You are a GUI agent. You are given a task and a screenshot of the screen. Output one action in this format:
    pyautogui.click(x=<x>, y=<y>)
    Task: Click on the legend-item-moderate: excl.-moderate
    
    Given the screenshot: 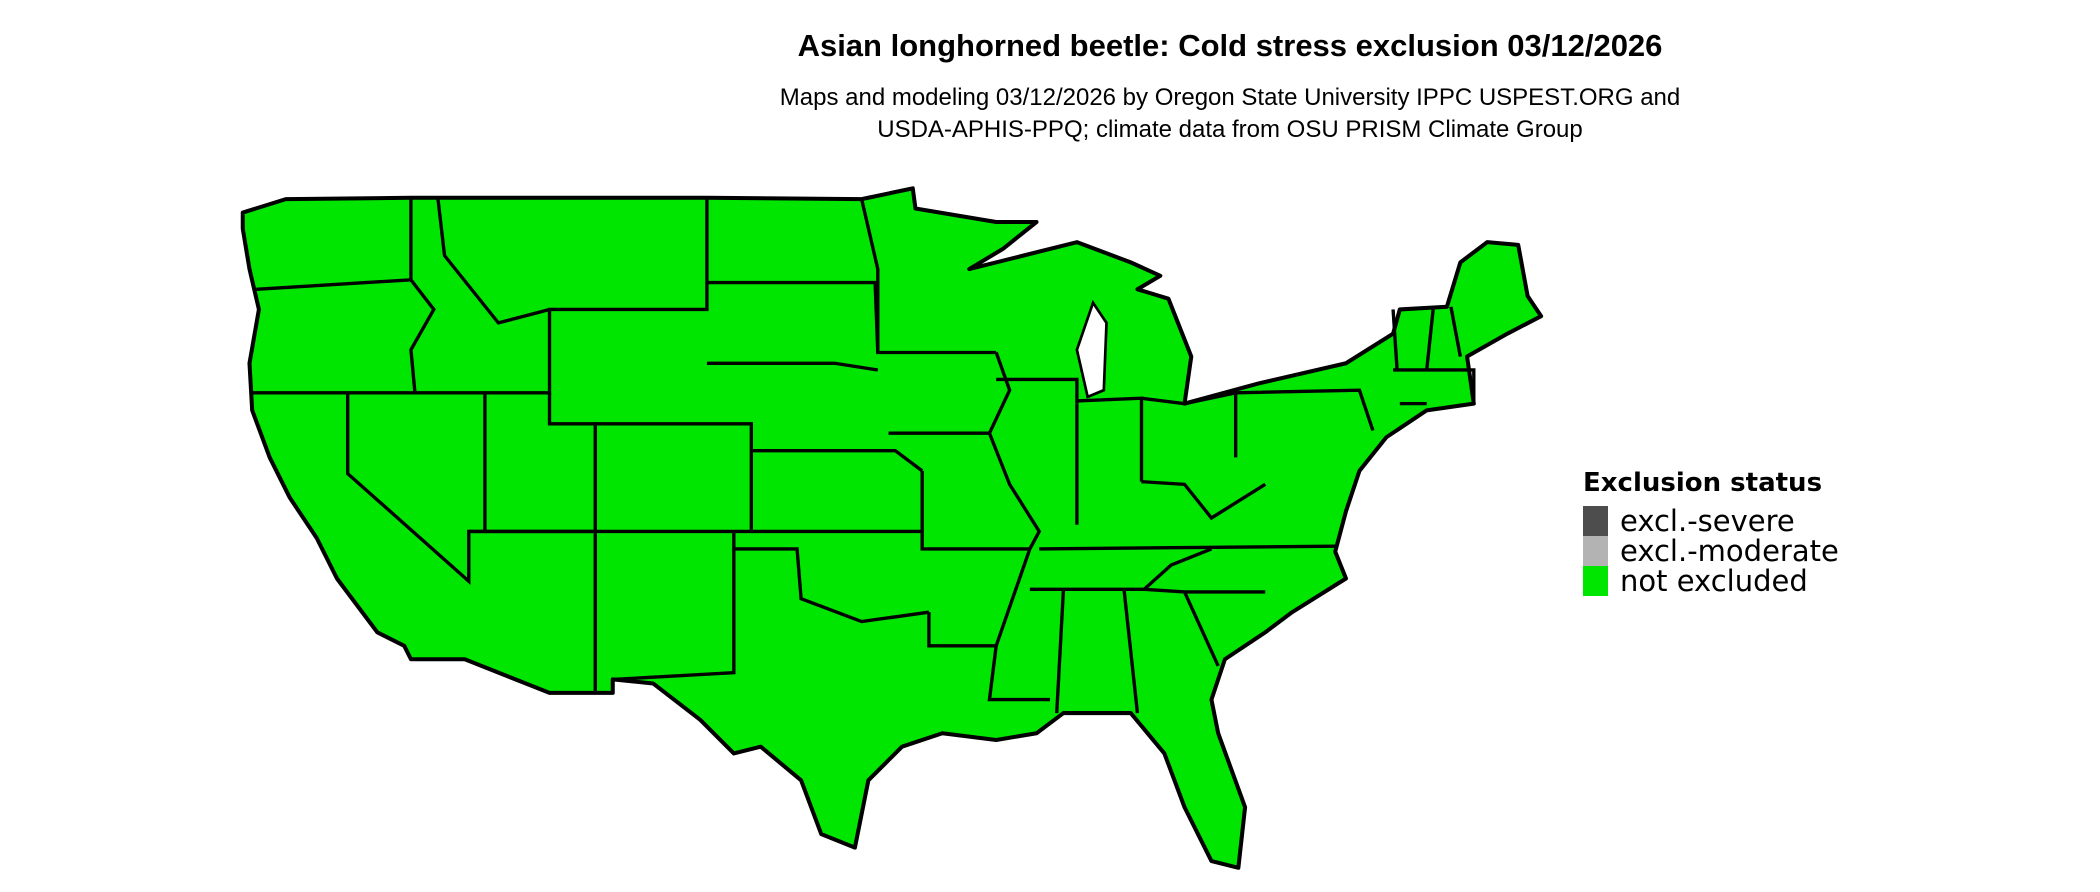 What is the action you would take?
    pyautogui.click(x=1711, y=551)
    